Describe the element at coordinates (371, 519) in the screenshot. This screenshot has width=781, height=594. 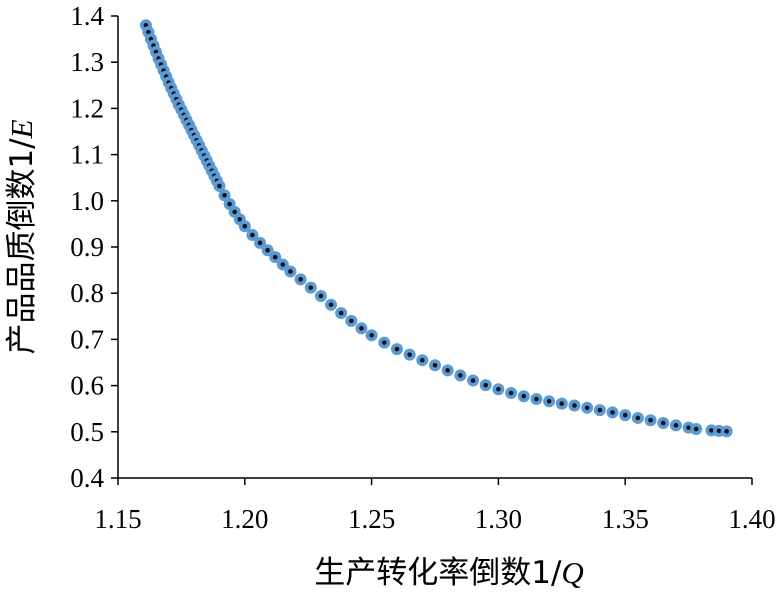
I see `x-tick-label: 1.25` at that location.